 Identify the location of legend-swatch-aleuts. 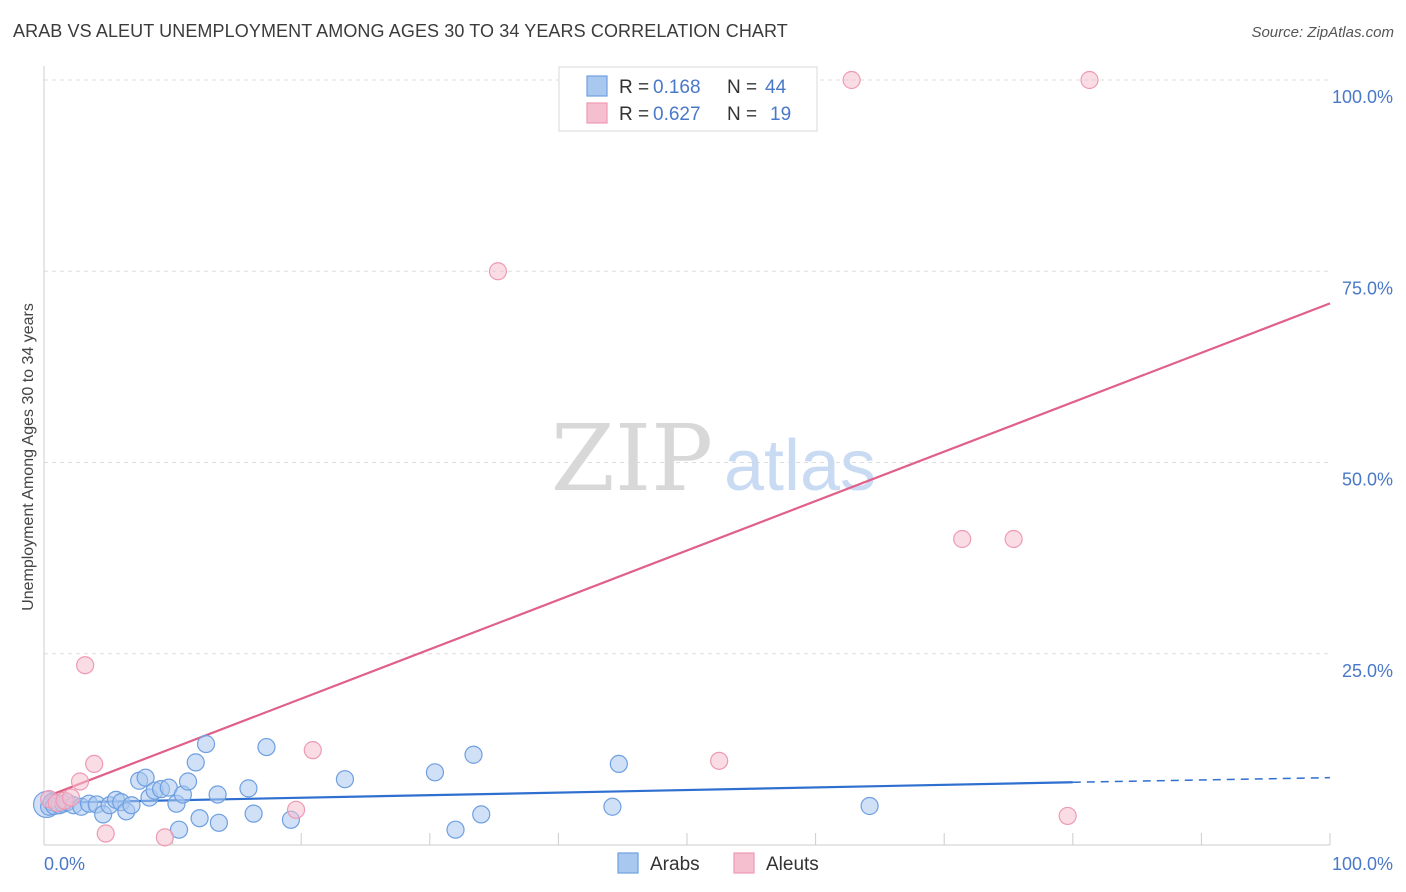
(597, 113).